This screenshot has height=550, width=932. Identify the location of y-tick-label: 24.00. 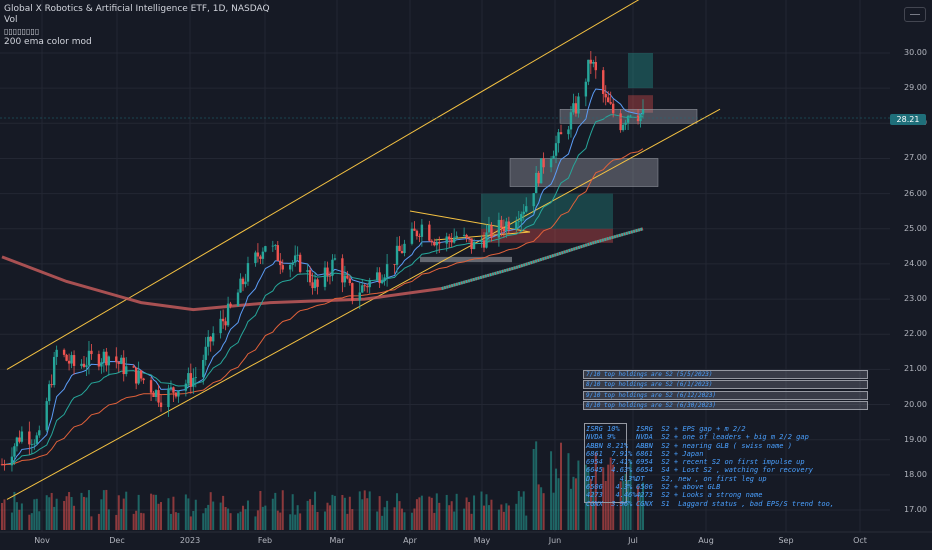
(915, 263).